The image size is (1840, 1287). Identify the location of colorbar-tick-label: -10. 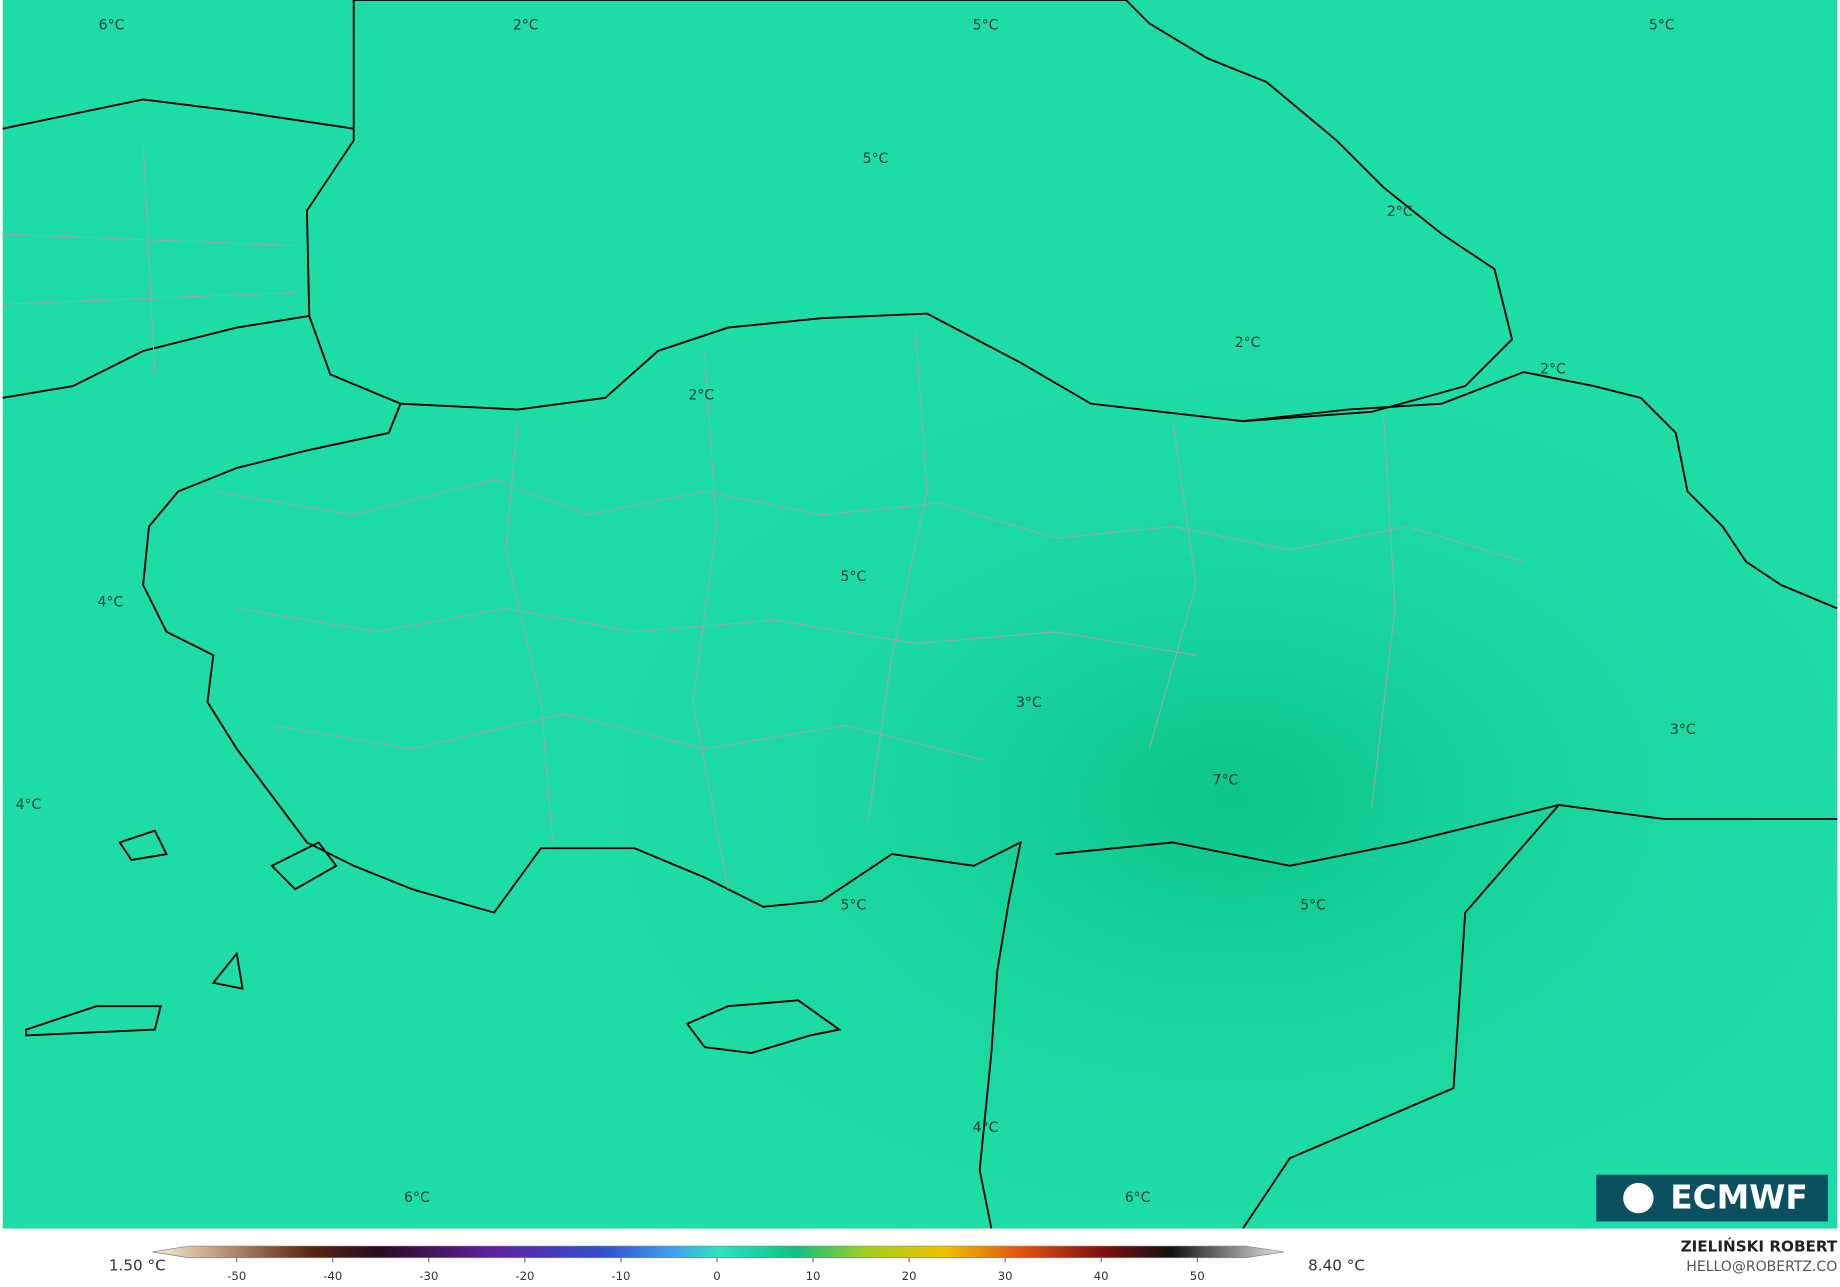
(620, 1276).